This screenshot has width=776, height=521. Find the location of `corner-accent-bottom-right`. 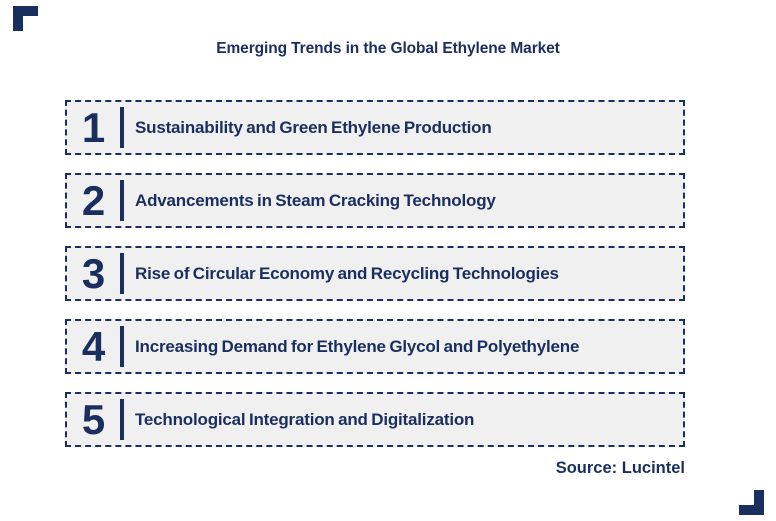

corner-accent-bottom-right is located at coordinates (751, 502).